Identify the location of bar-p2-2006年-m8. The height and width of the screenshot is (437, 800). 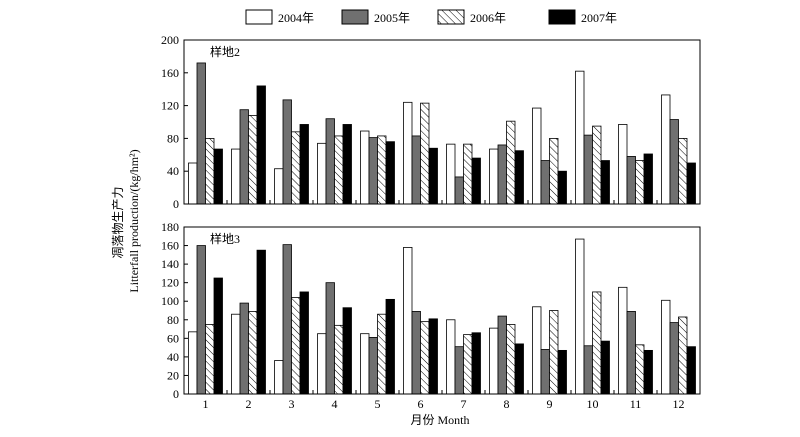
(511, 359).